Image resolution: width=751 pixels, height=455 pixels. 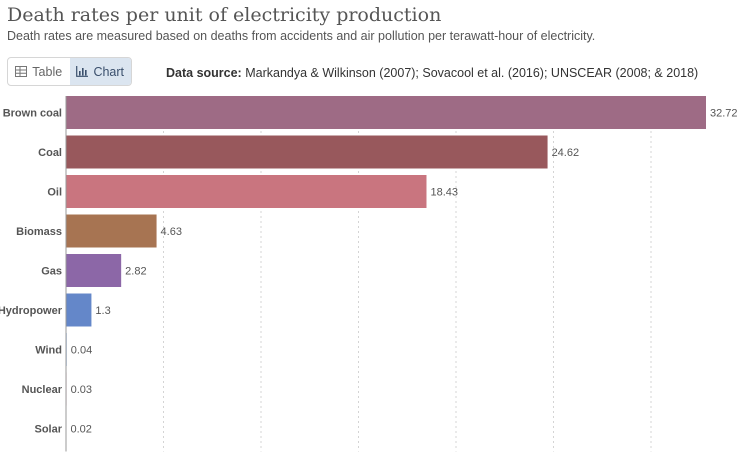 I want to click on category-label-solar: Solar, so click(x=48, y=430).